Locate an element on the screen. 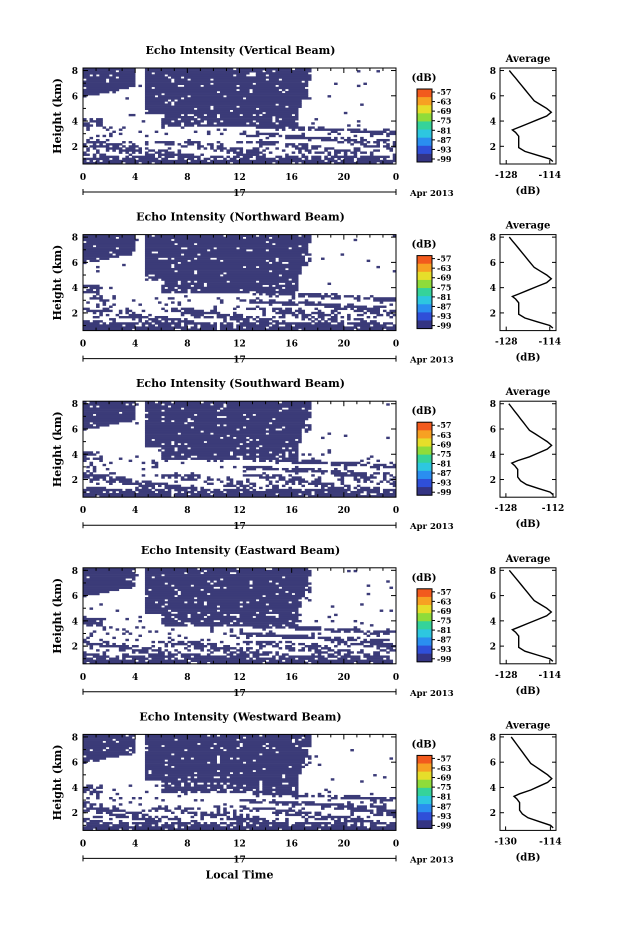  heatmap-title: Echo Intensity (Westward Beam) is located at coordinates (240, 716).